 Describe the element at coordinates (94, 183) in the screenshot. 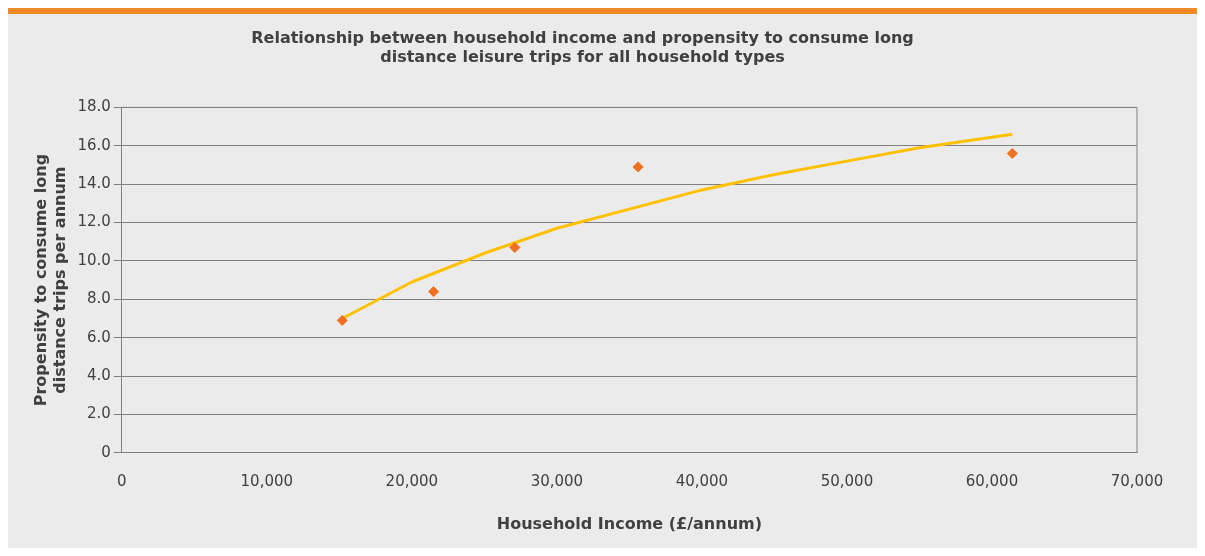

I see `y-tick-label: 14.0` at that location.